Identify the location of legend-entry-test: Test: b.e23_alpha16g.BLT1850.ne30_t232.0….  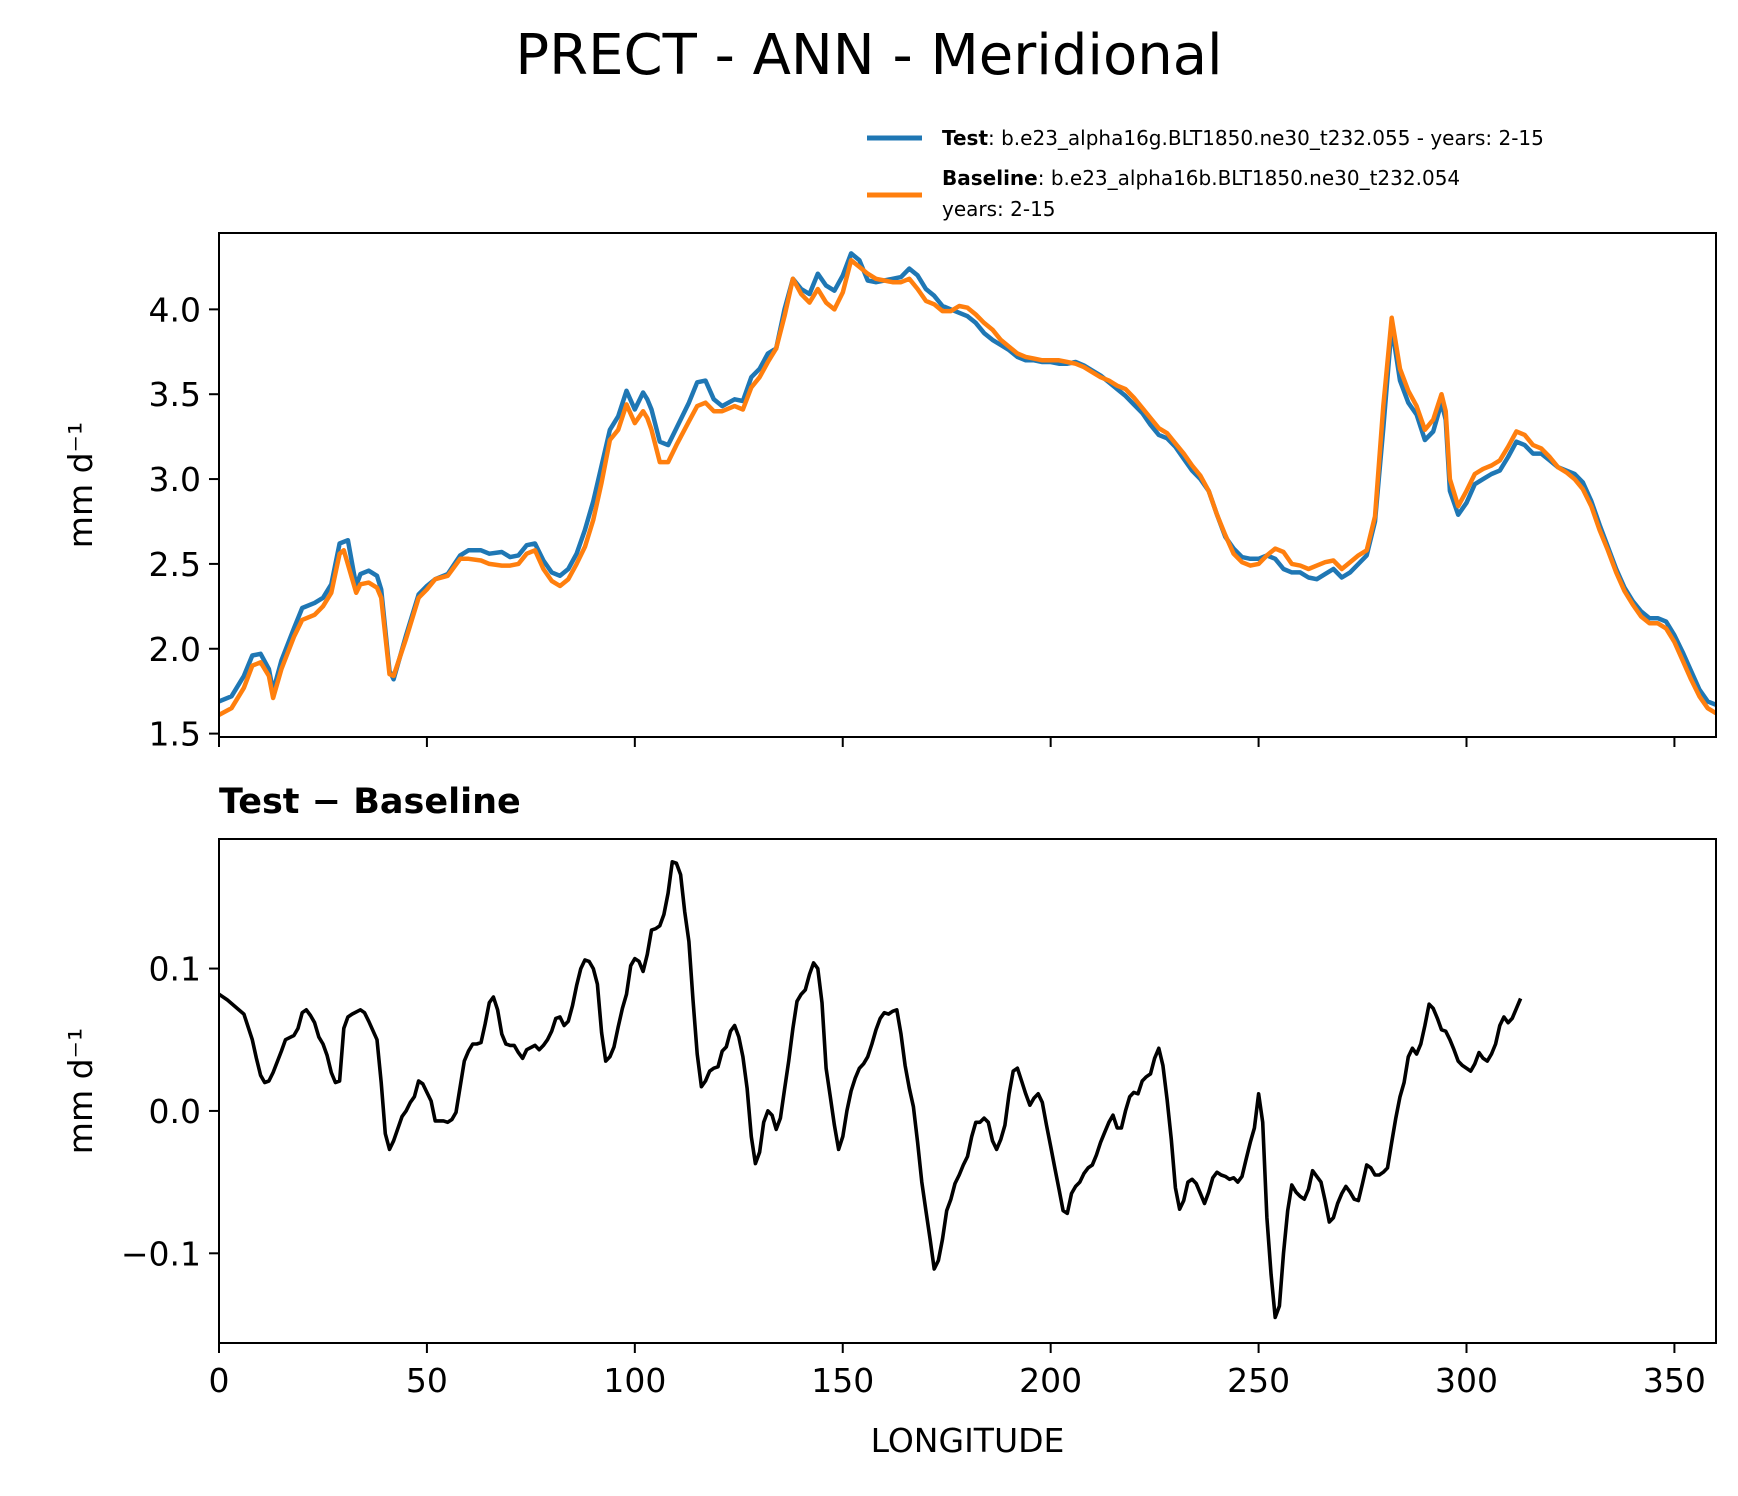
(1243, 138).